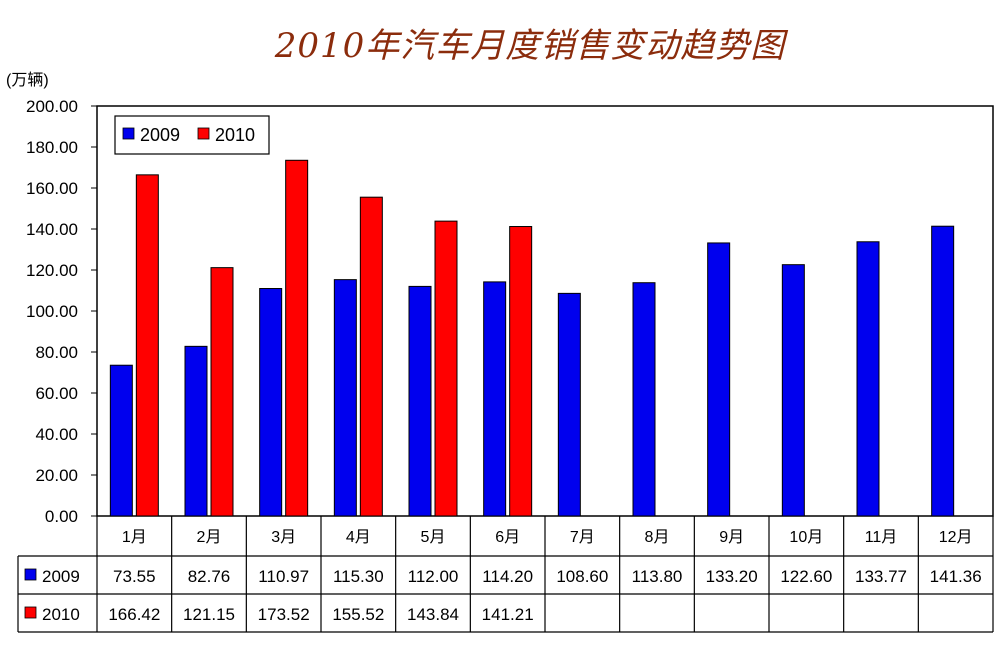 The height and width of the screenshot is (659, 1002). What do you see at coordinates (134, 614) in the screenshot?
I see `data-label: 166.42` at bounding box center [134, 614].